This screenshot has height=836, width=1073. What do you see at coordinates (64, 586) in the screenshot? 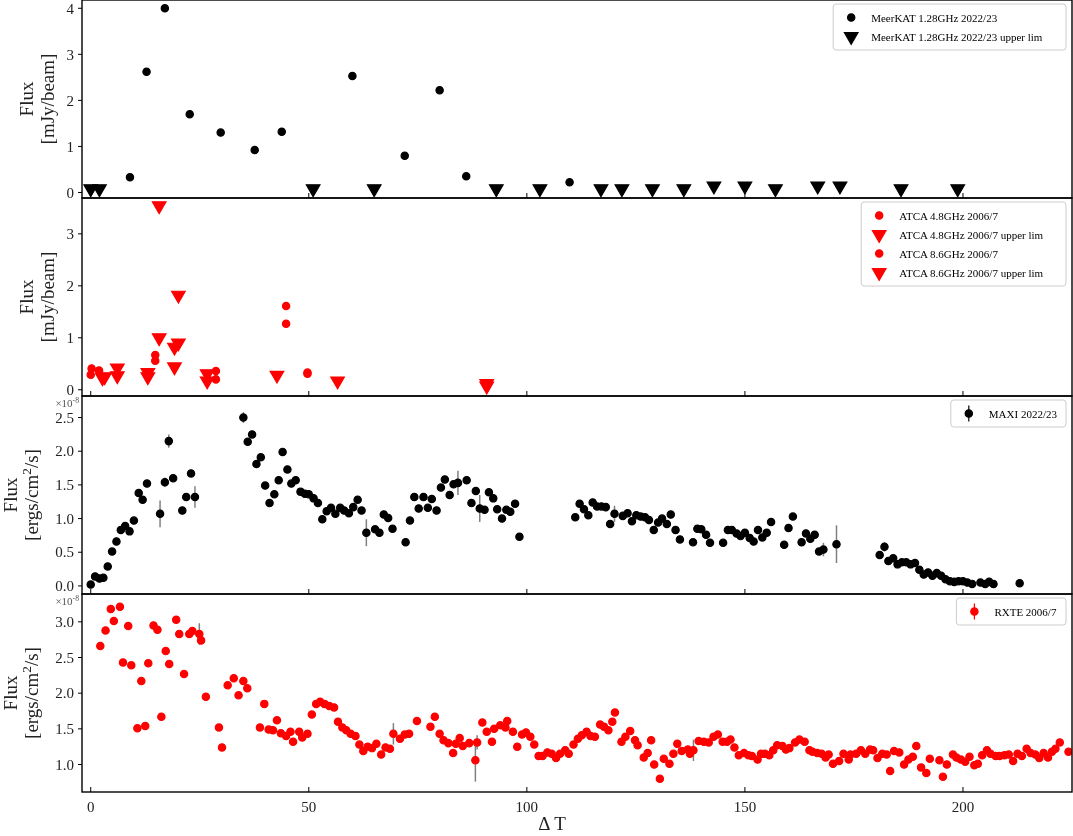
I see `y-tick-label: 0.0` at bounding box center [64, 586].